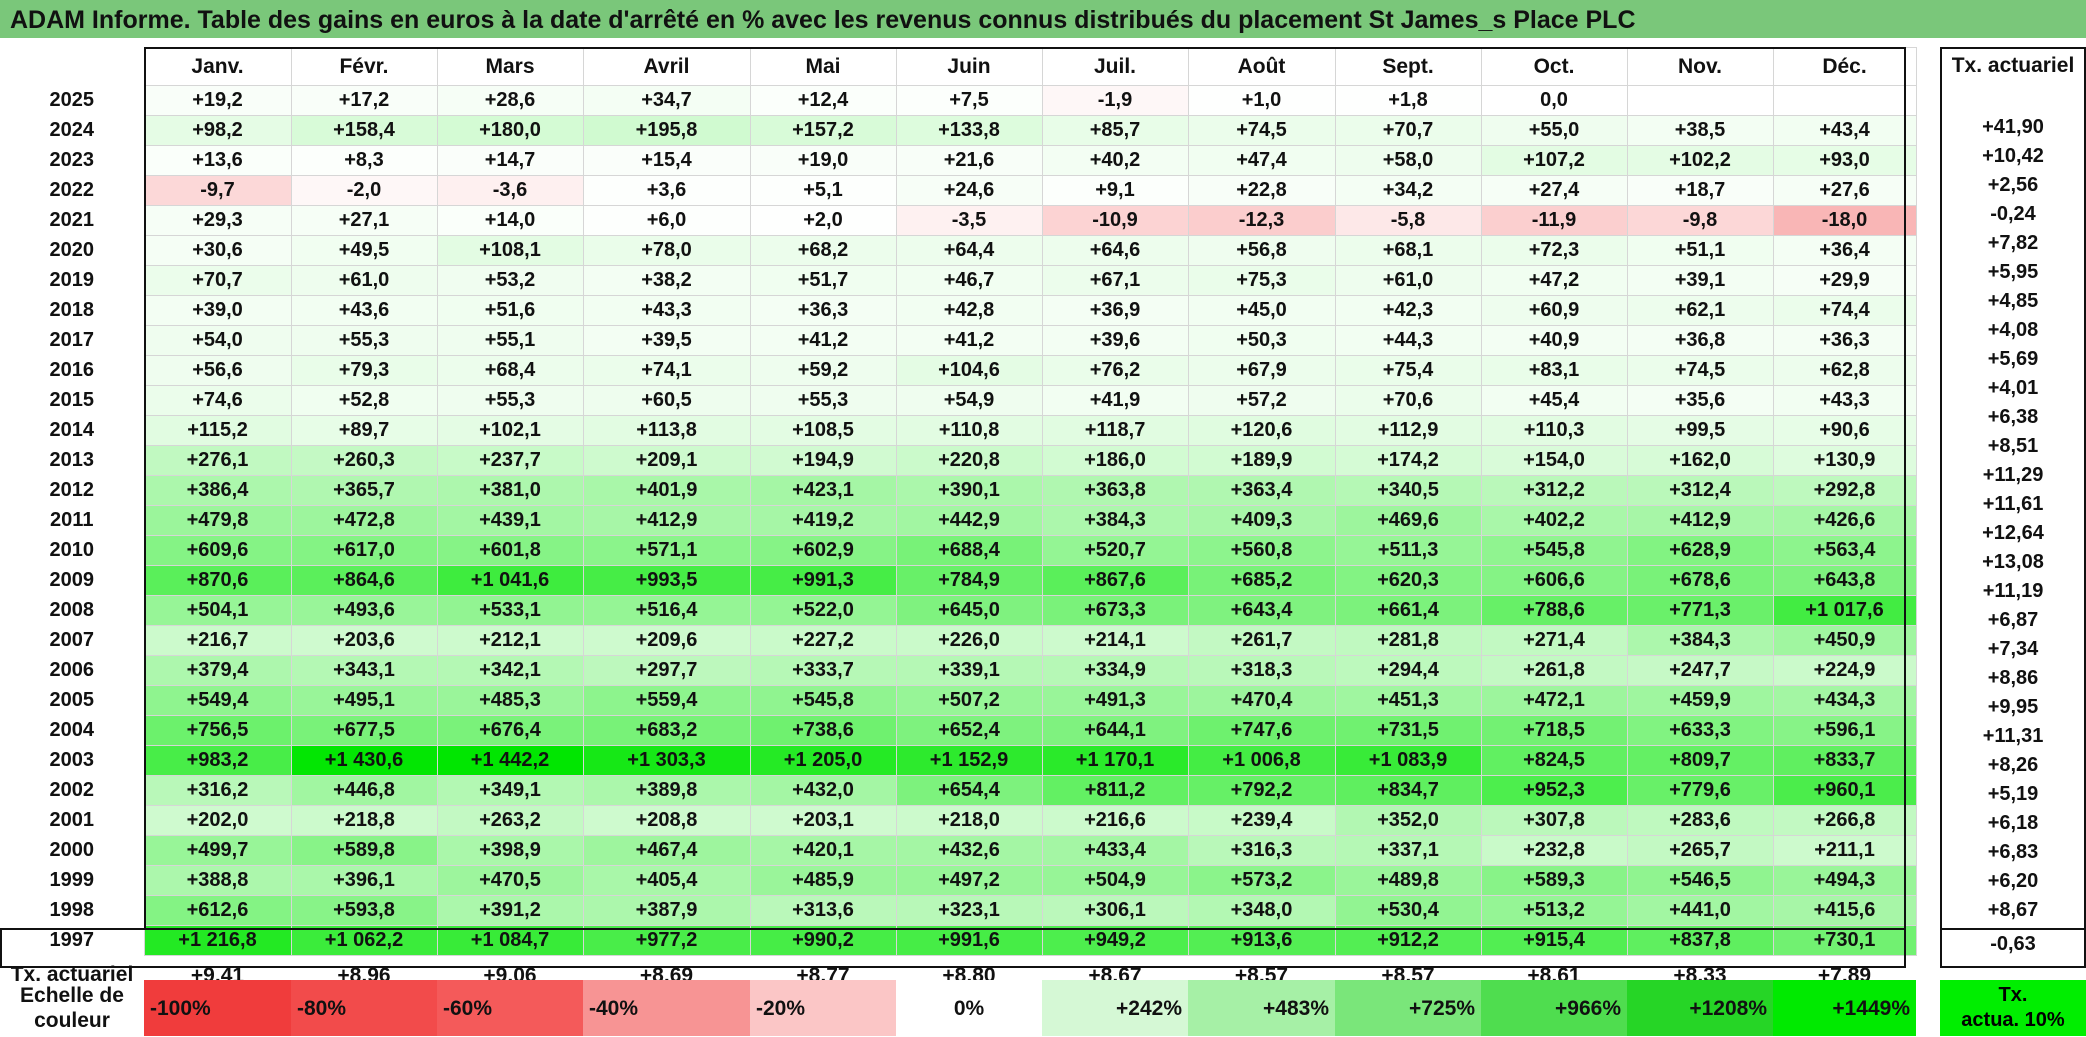  I want to click on gain-cell: +27,1, so click(364, 220).